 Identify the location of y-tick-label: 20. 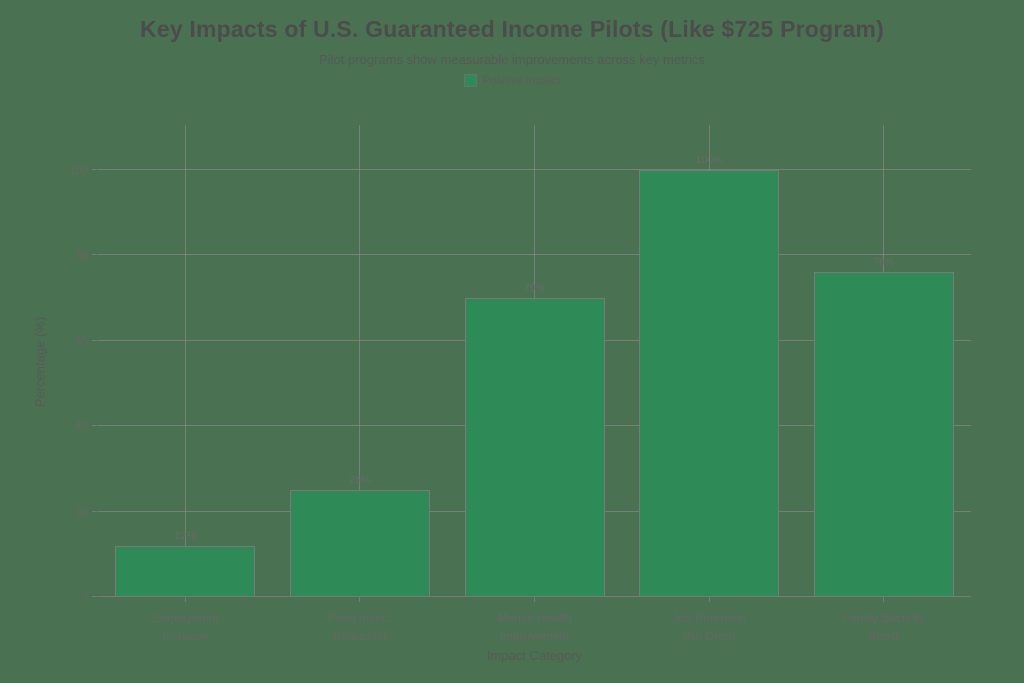
(81, 512).